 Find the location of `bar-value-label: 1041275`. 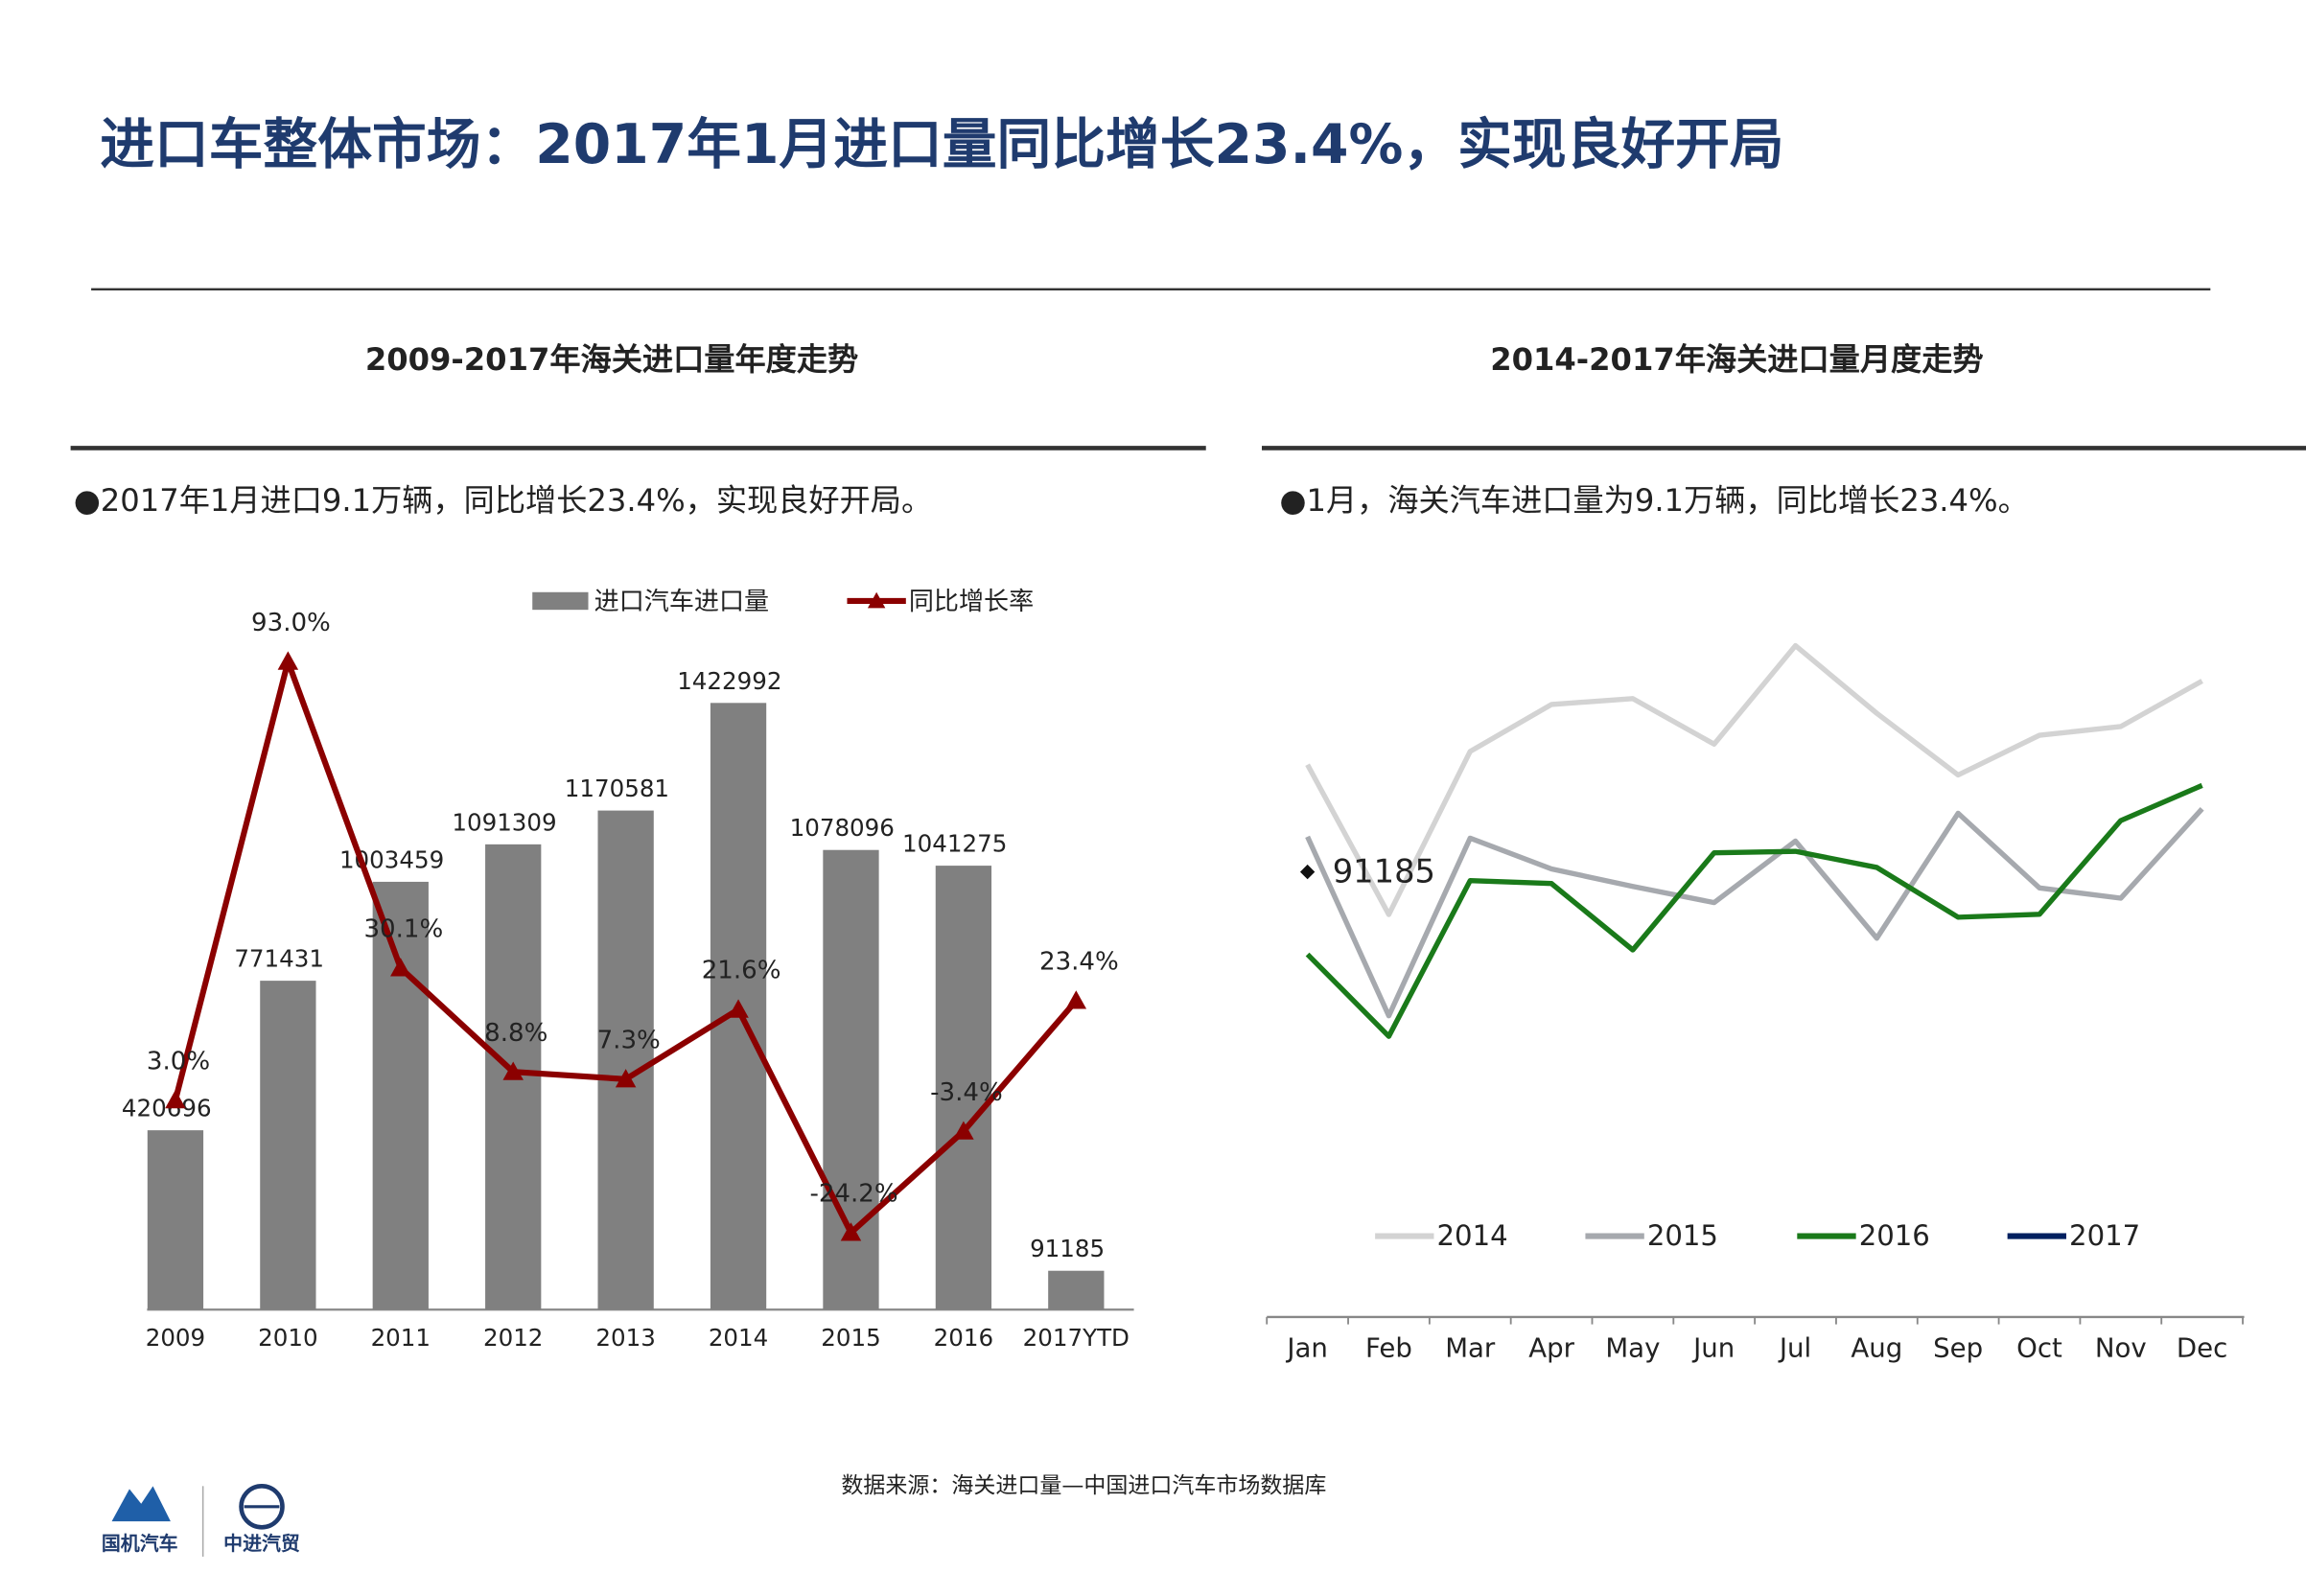

bar-value-label: 1041275 is located at coordinates (954, 844).